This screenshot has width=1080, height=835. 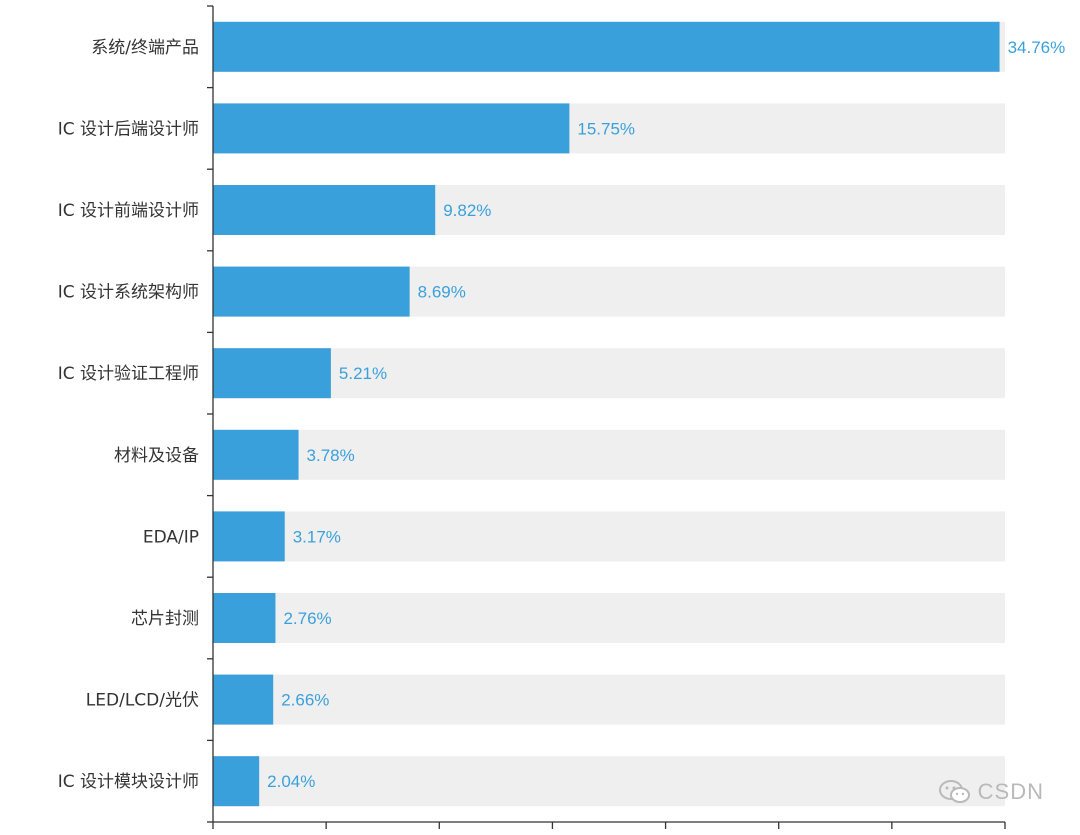 What do you see at coordinates (442, 292) in the screenshot?
I see `value-label: 8.69%` at bounding box center [442, 292].